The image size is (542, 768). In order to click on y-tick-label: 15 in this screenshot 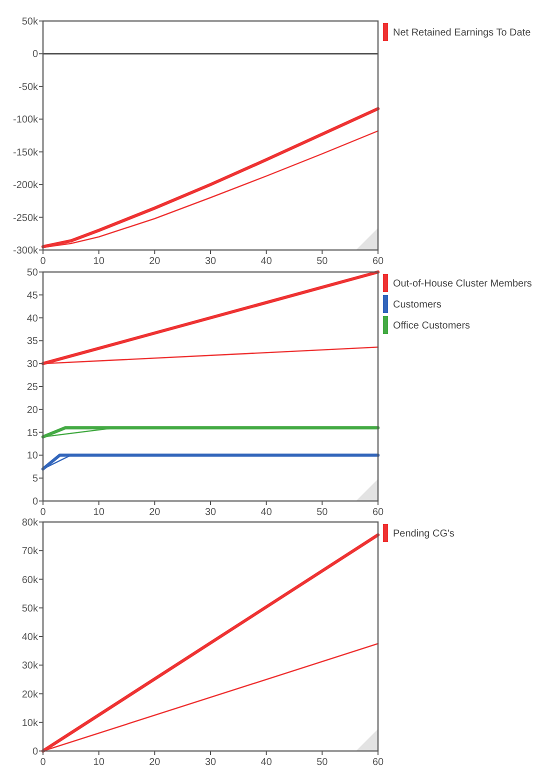, I will do `click(32, 433)`.